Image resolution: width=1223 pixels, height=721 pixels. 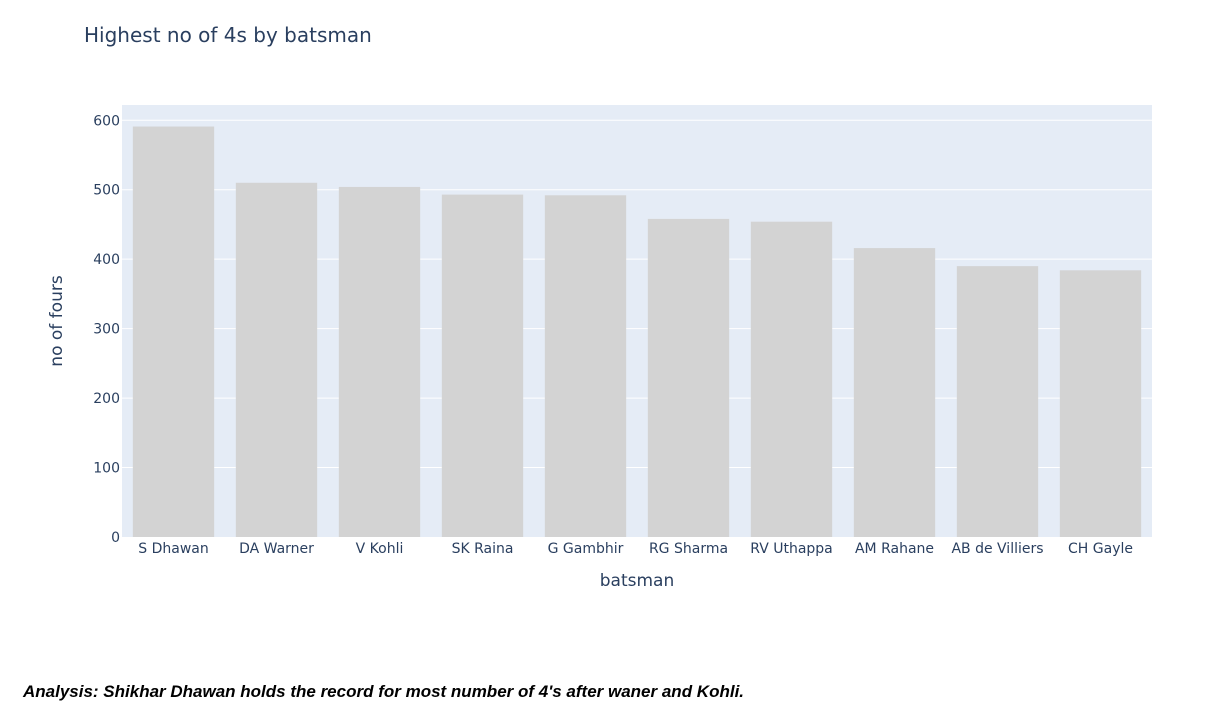 I want to click on x-tick-label: V Kohli, so click(x=380, y=549).